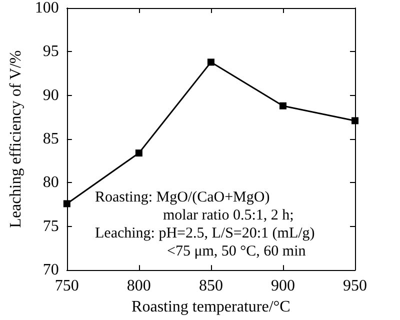  I want to click on annotation: Leaching: pH=2.5, L/S=20:1 (mL/g), so click(205, 234).